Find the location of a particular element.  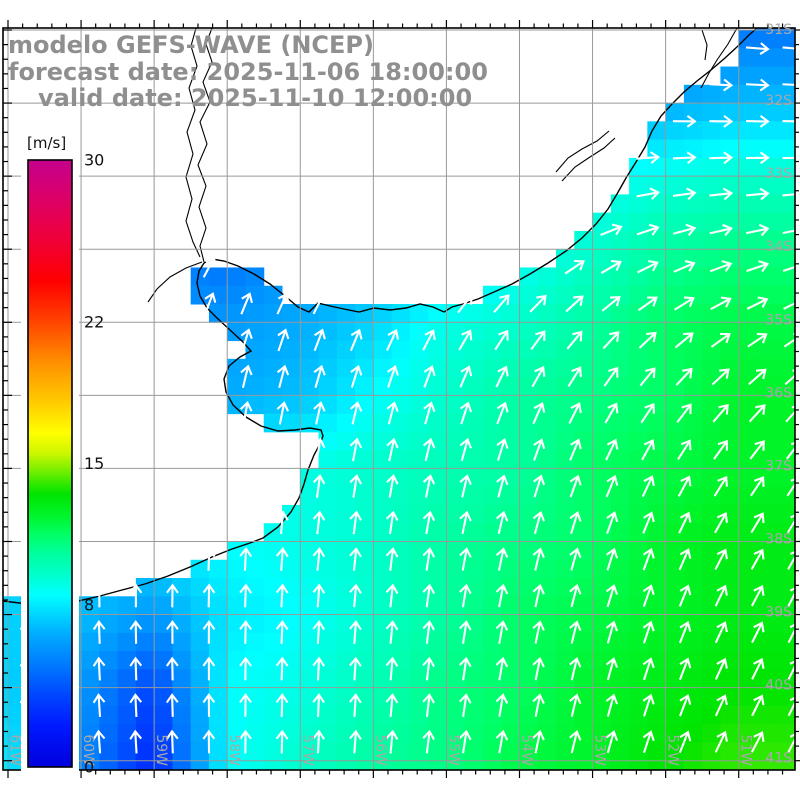

latitude-label: 32S is located at coordinates (778, 101).